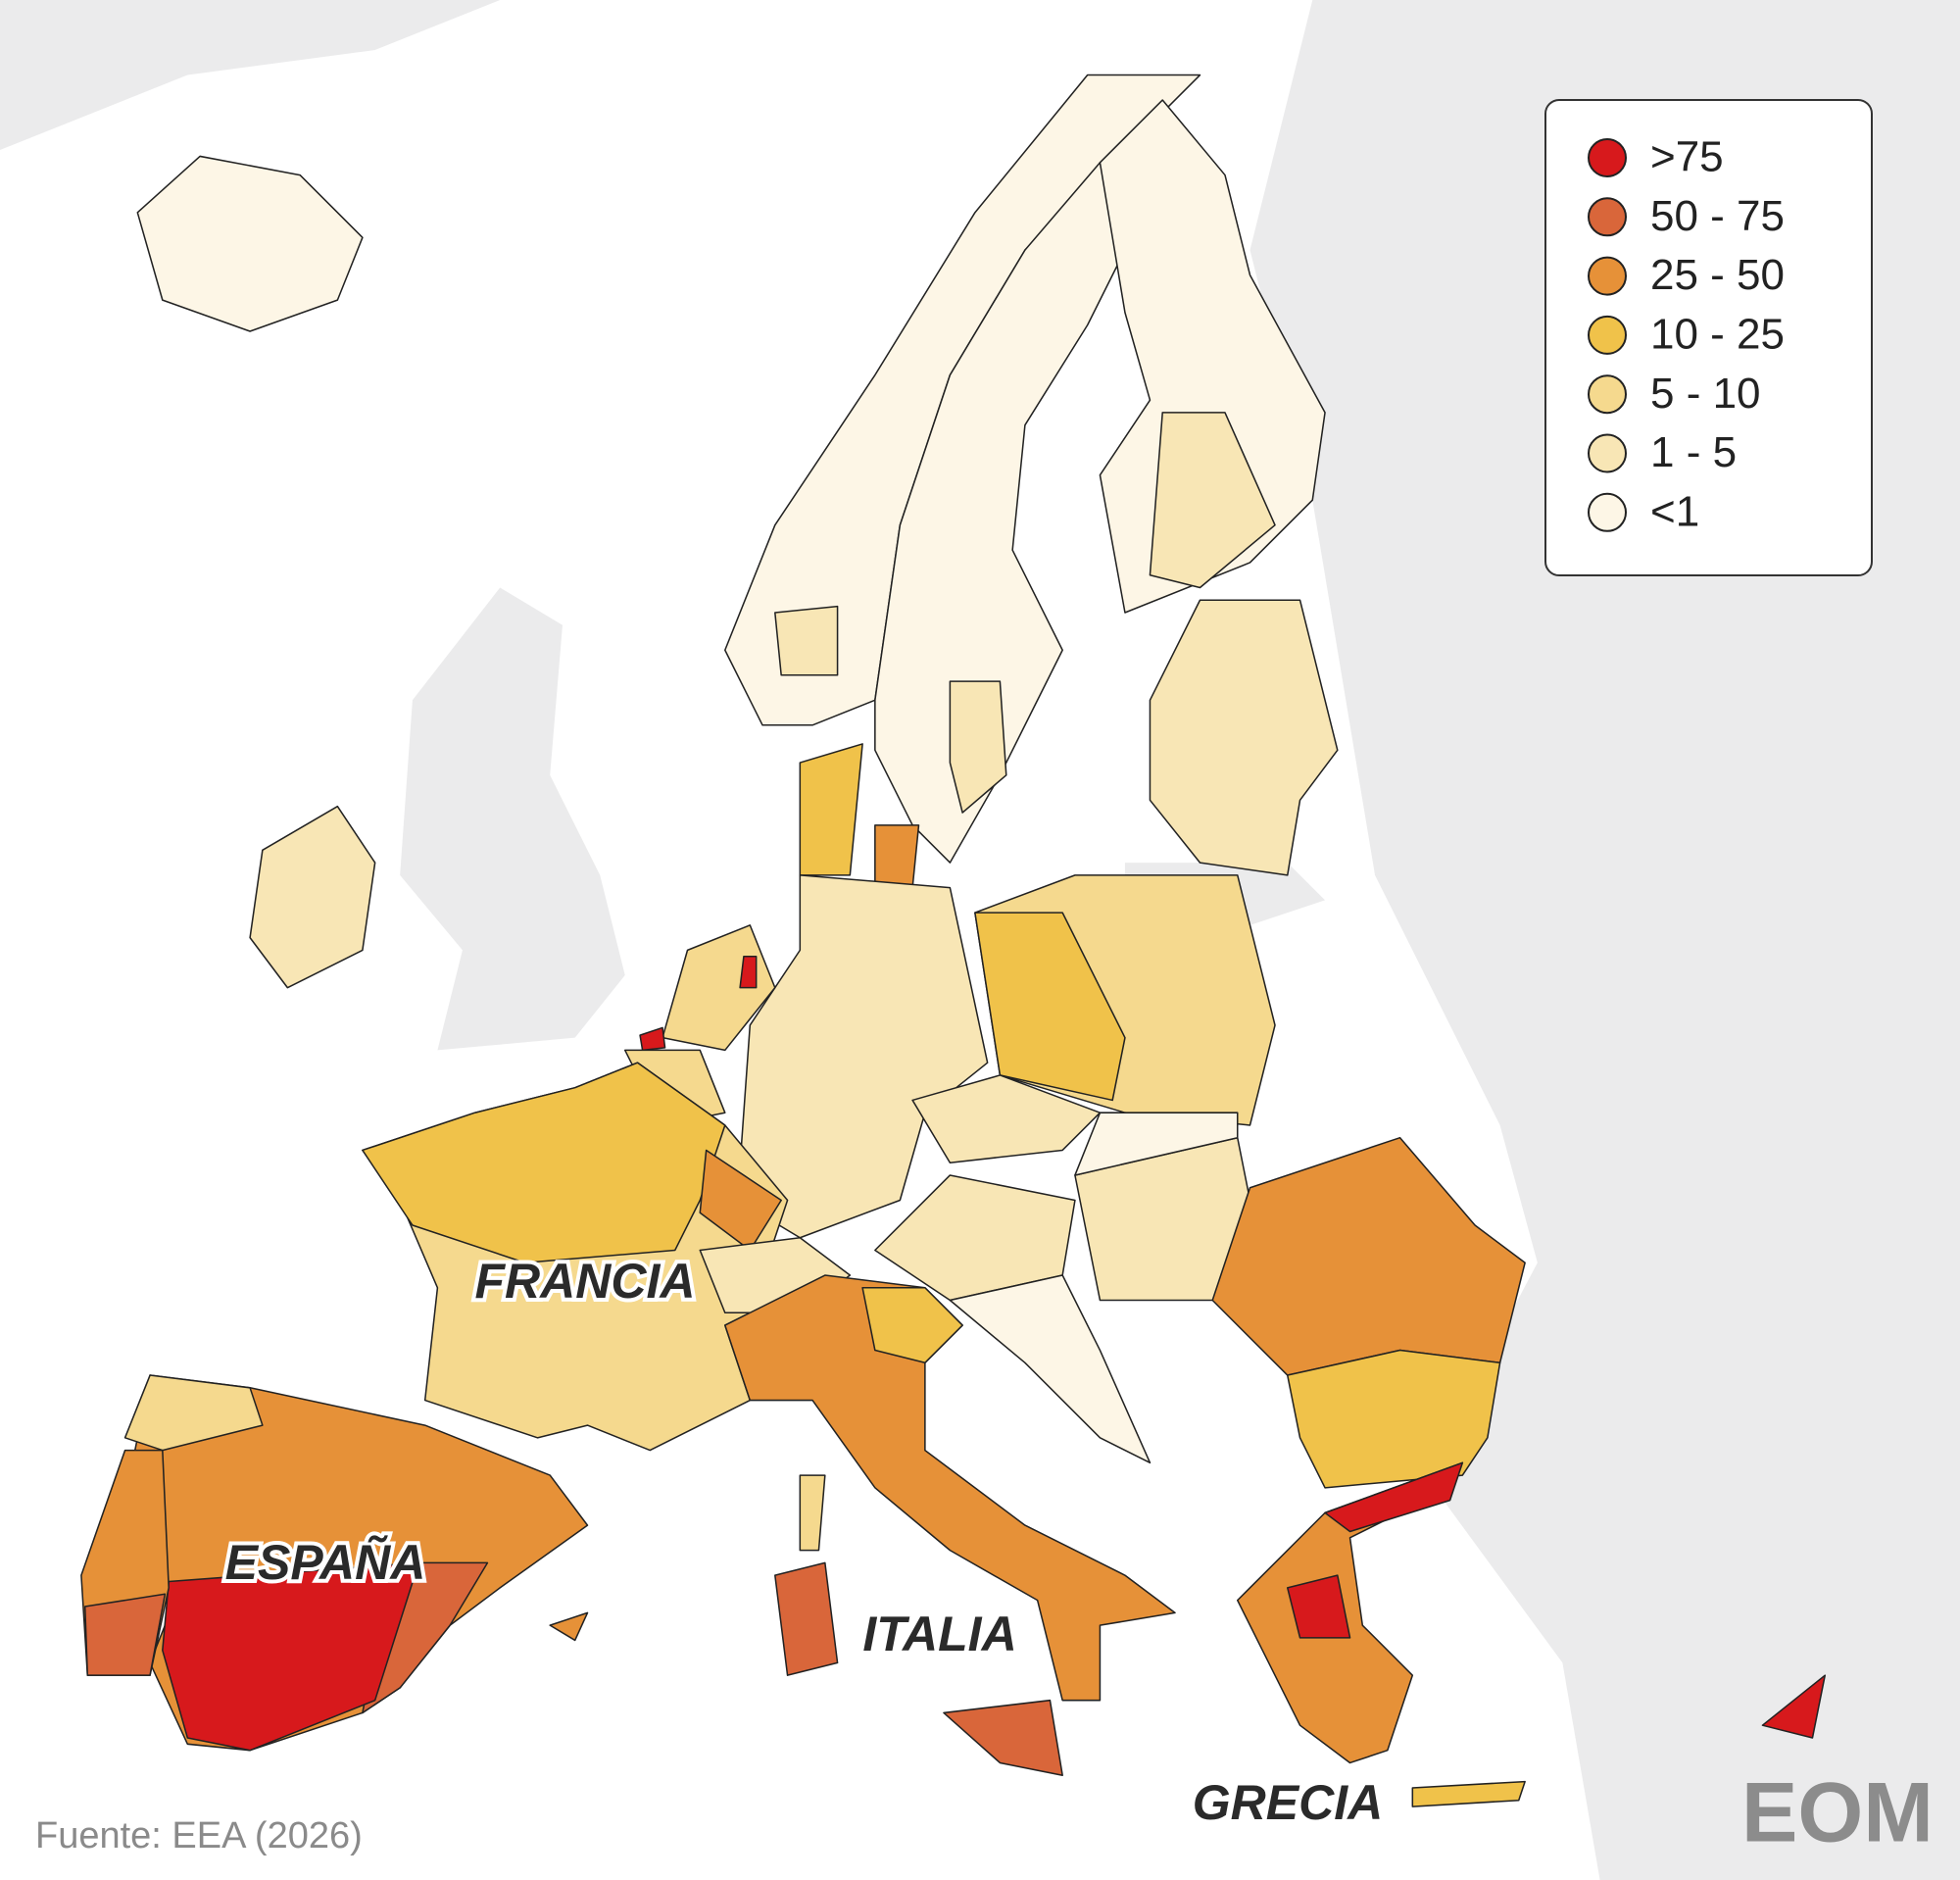  What do you see at coordinates (1212, 500) in the screenshot?
I see `finland-region` at bounding box center [1212, 500].